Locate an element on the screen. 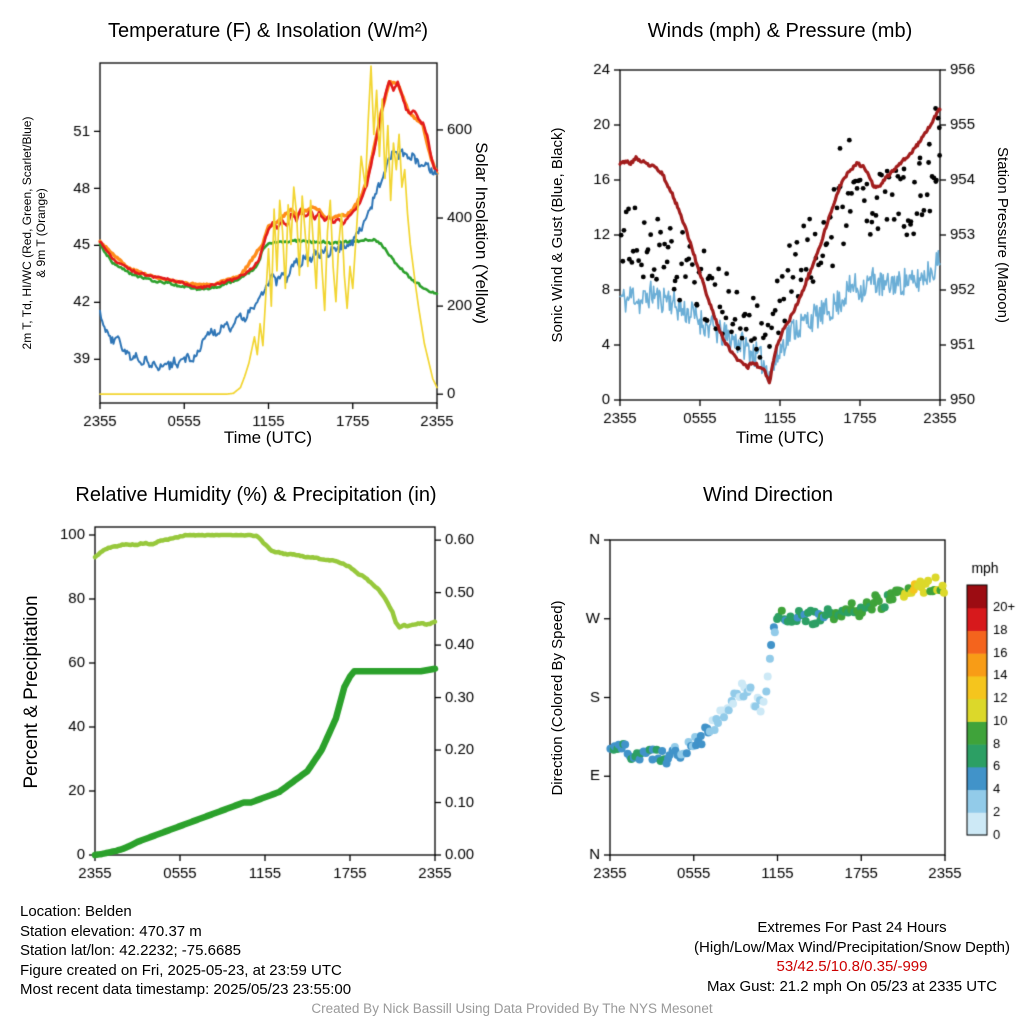 The width and height of the screenshot is (1024, 1024). direction-left-axis-label: Direction (Colored By Speed) is located at coordinates (557, 698).